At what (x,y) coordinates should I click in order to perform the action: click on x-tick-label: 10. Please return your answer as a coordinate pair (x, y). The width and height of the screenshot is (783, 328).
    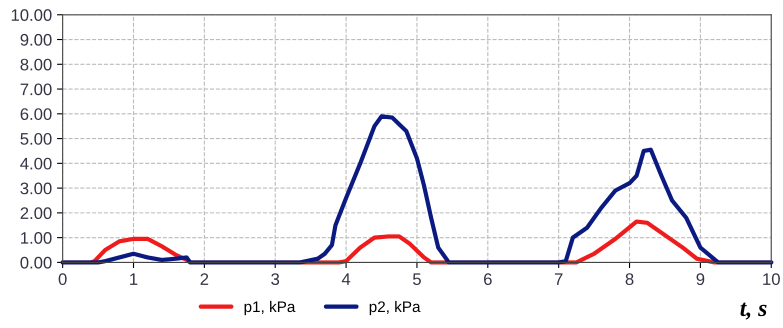
    Looking at the image, I should click on (771, 279).